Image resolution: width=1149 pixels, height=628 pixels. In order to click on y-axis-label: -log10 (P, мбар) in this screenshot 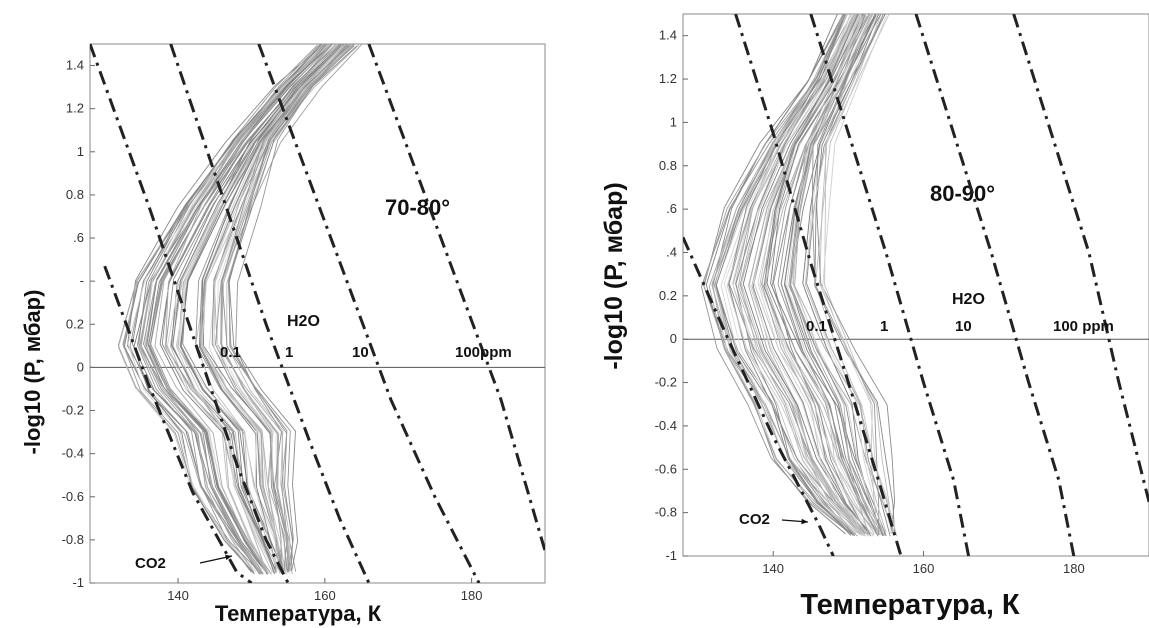, I will do `click(614, 275)`.